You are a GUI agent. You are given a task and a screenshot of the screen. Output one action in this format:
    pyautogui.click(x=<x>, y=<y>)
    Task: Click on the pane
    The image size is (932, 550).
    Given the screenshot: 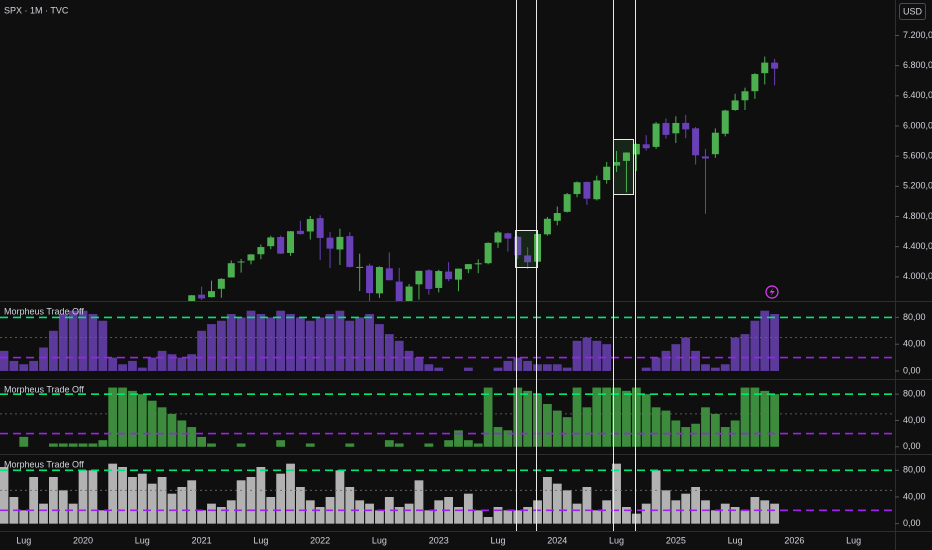 What is the action you would take?
    pyautogui.click(x=447, y=340)
    